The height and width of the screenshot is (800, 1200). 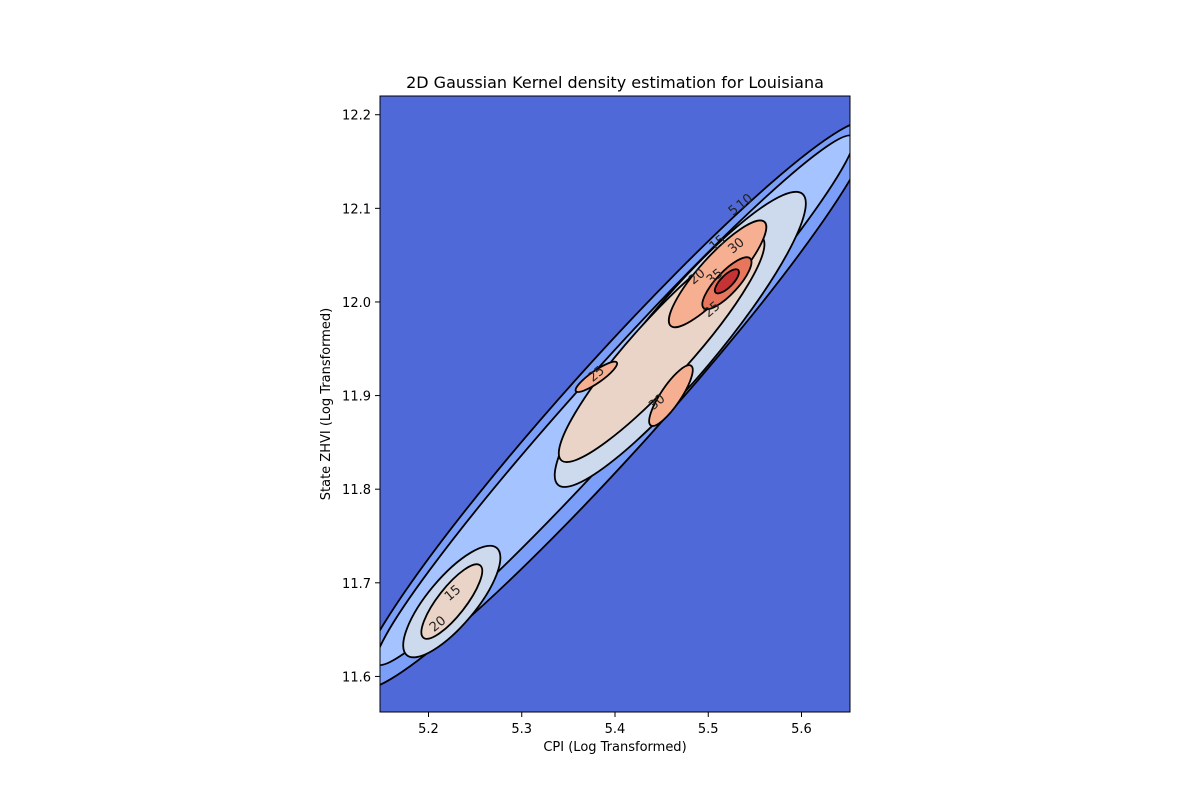 I want to click on y-tick-label: 12.0, so click(x=356, y=303).